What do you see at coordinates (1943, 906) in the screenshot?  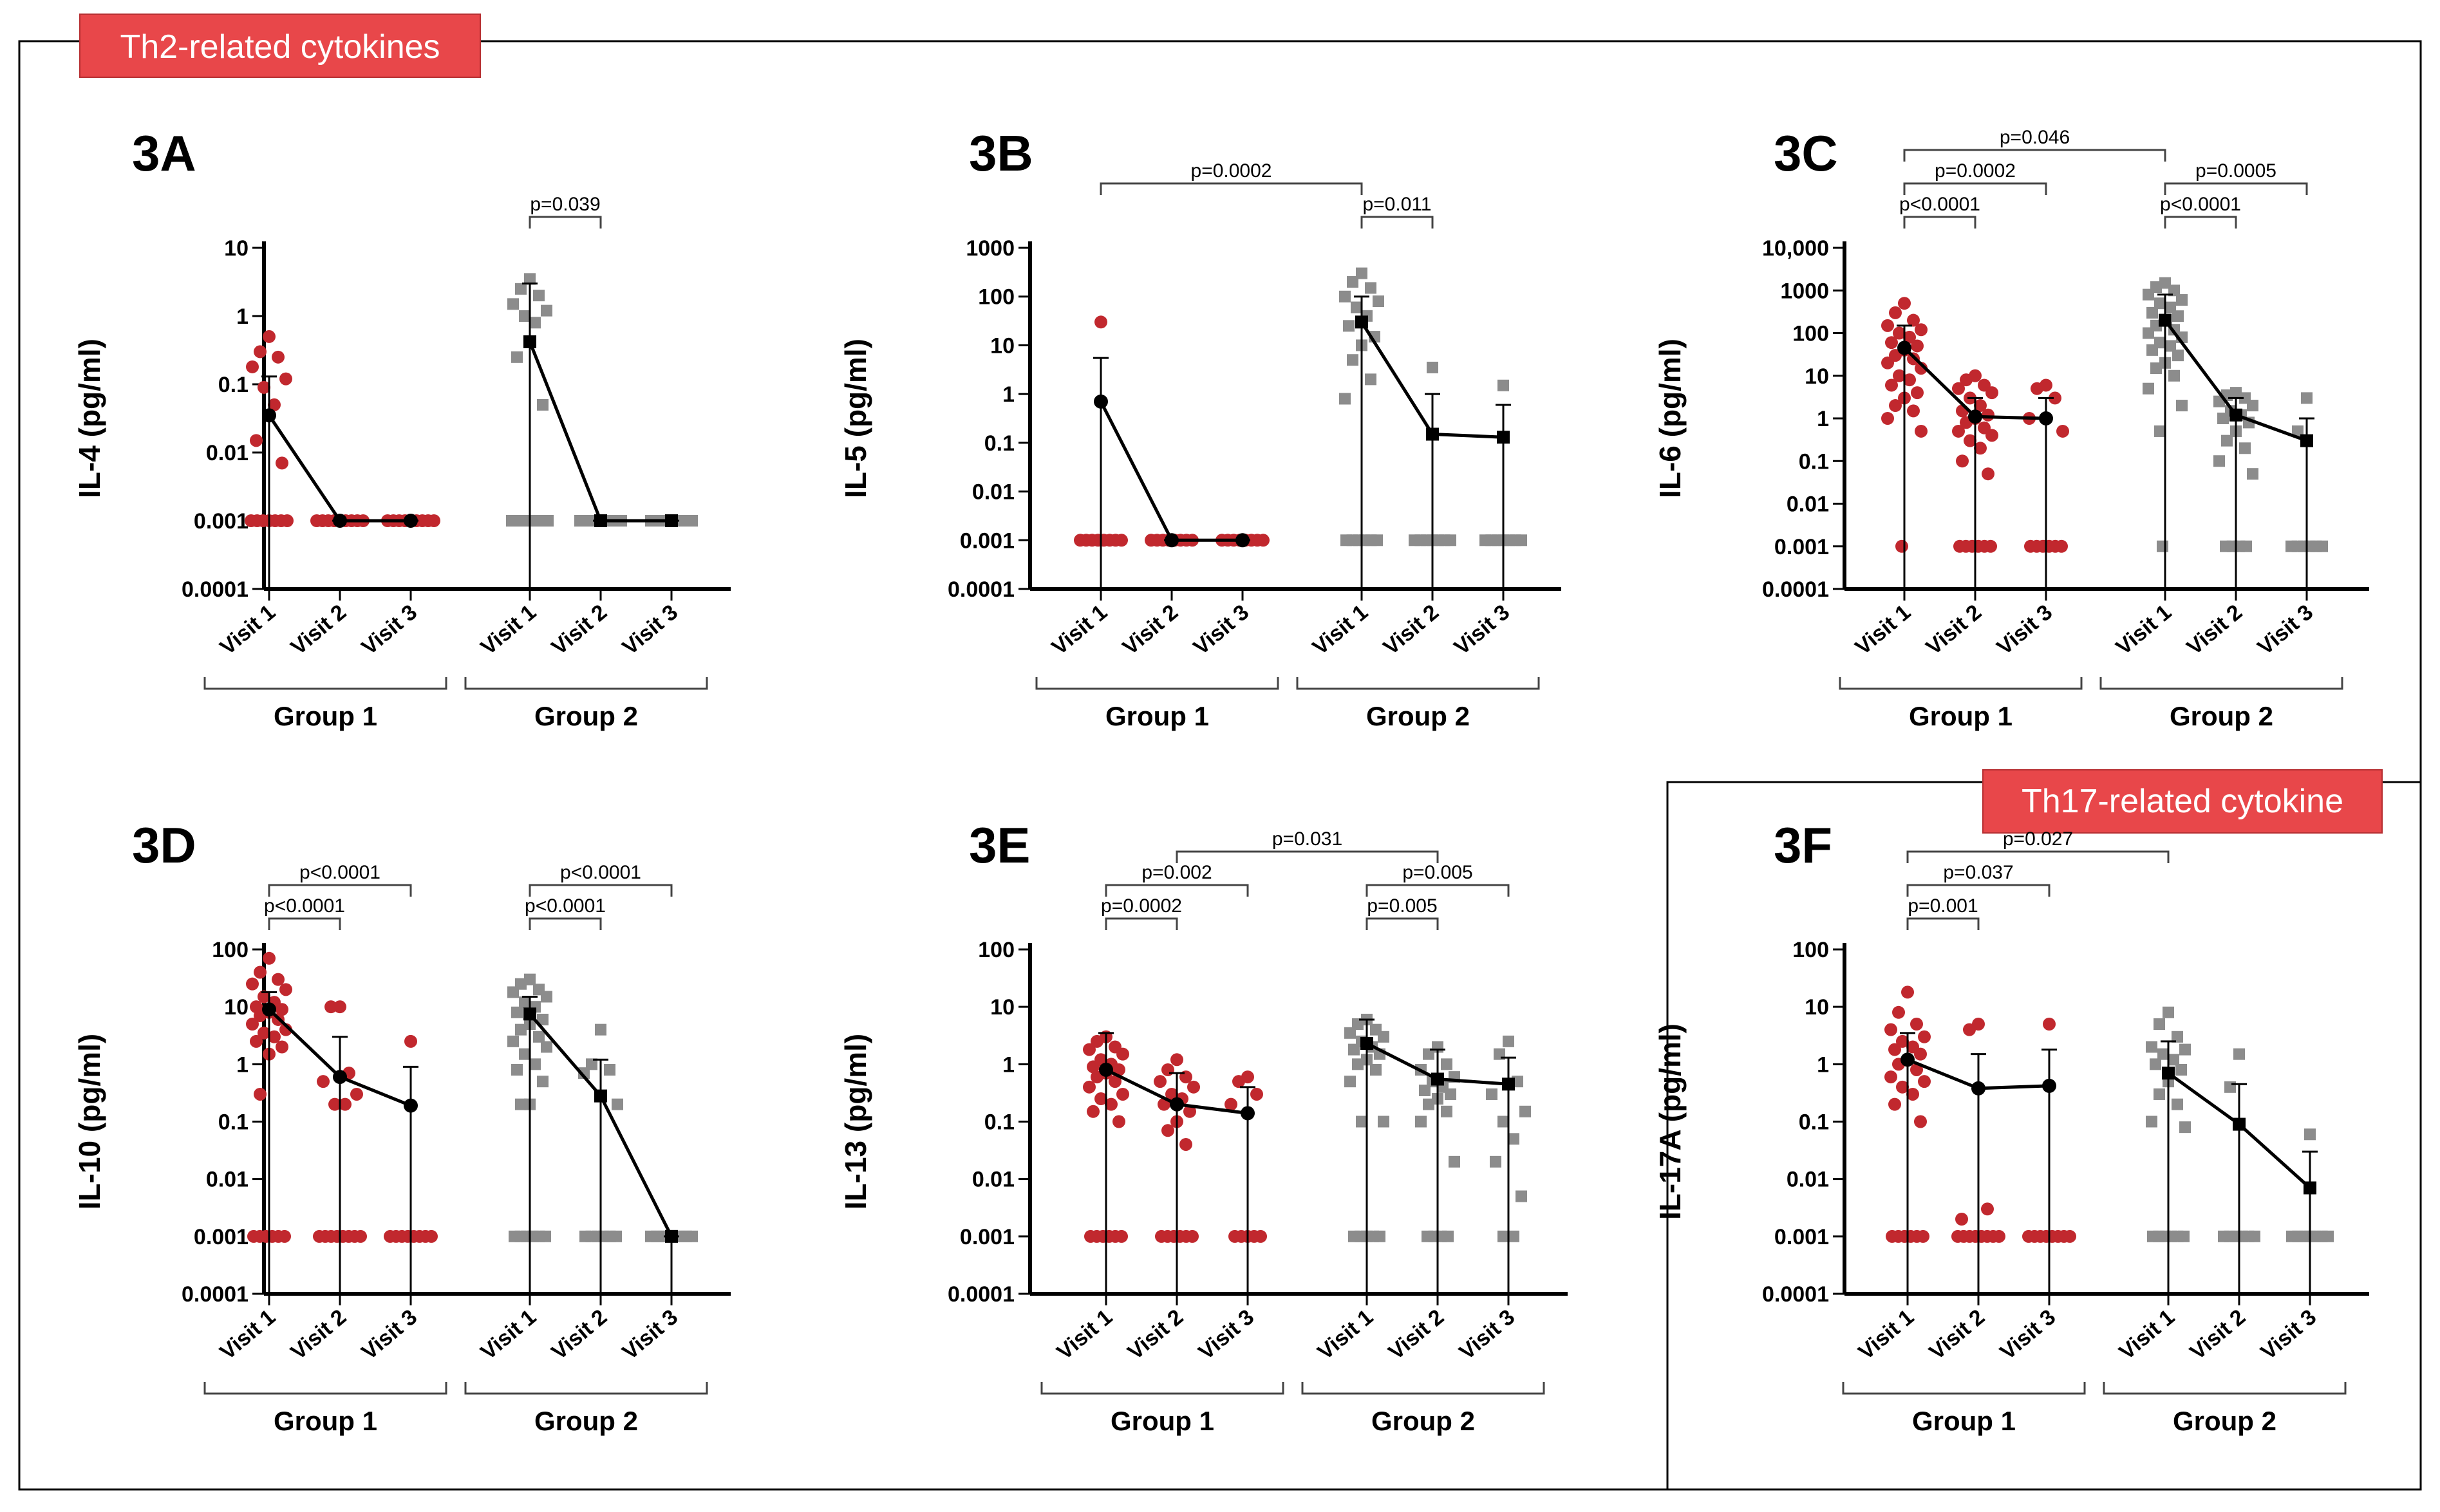 I see `p-value-label: p=0.001` at bounding box center [1943, 906].